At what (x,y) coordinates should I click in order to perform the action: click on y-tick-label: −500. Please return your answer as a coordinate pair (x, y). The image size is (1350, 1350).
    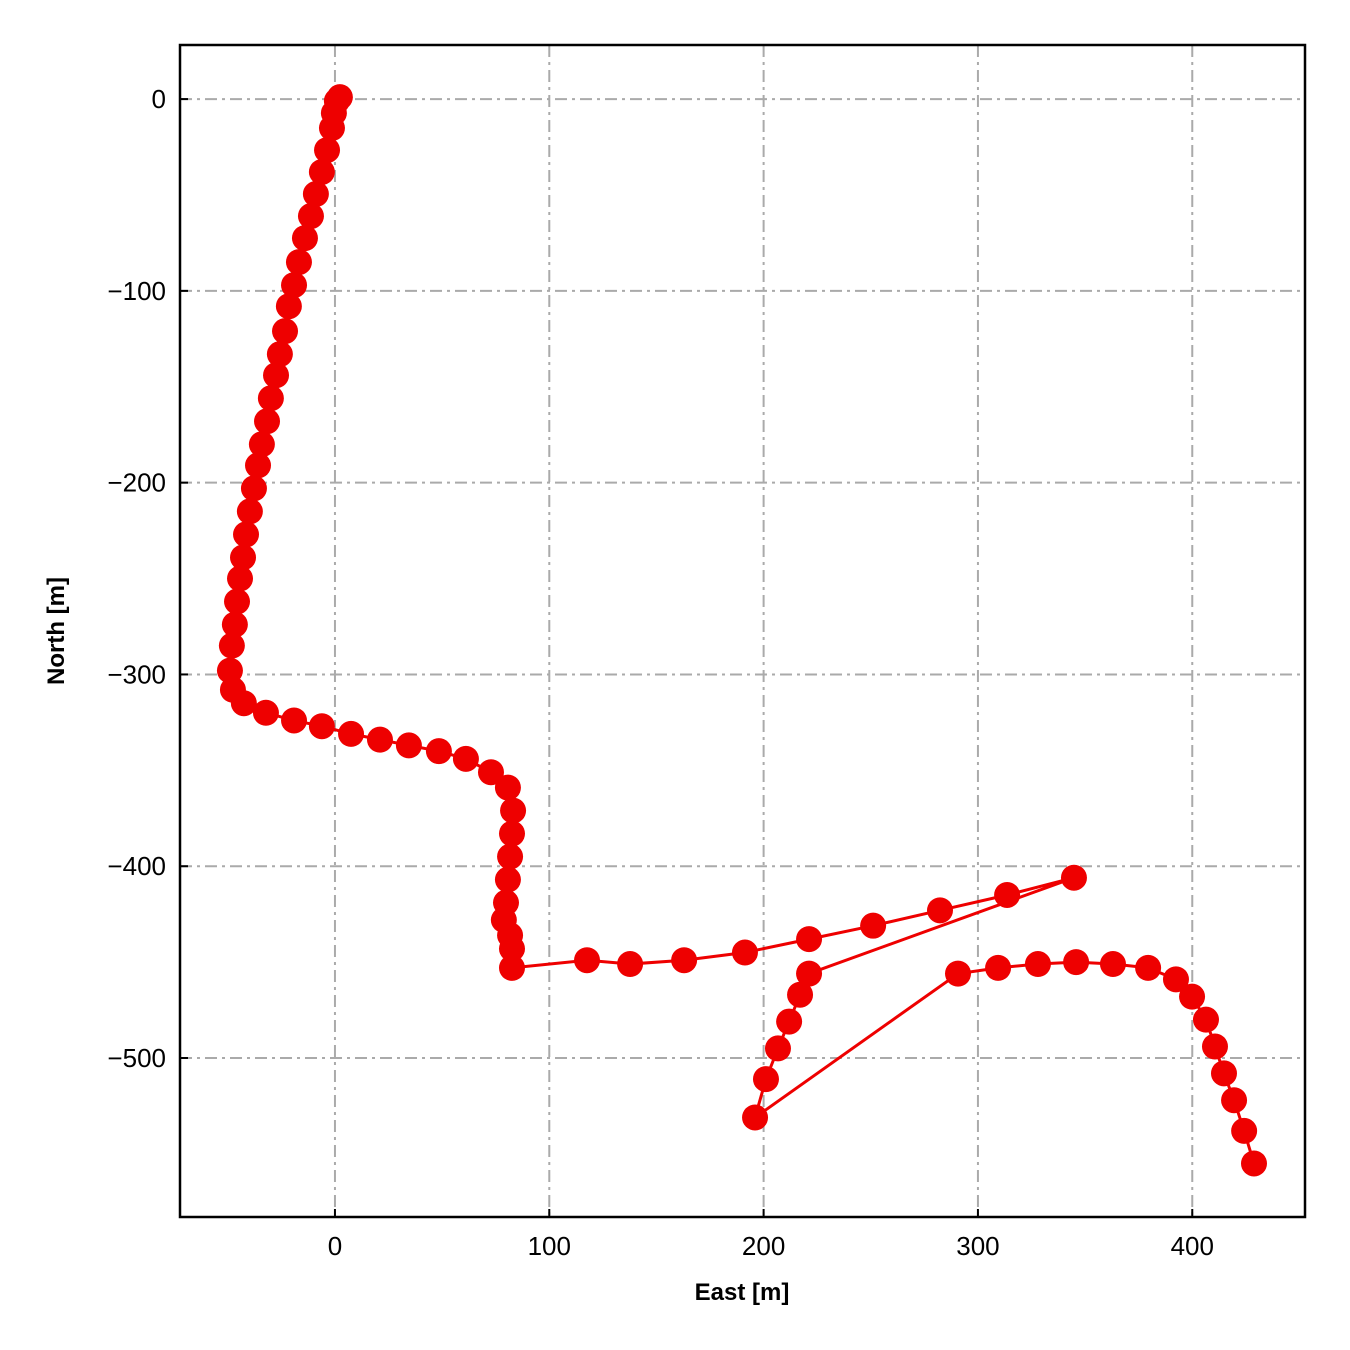
    Looking at the image, I should click on (136, 1058).